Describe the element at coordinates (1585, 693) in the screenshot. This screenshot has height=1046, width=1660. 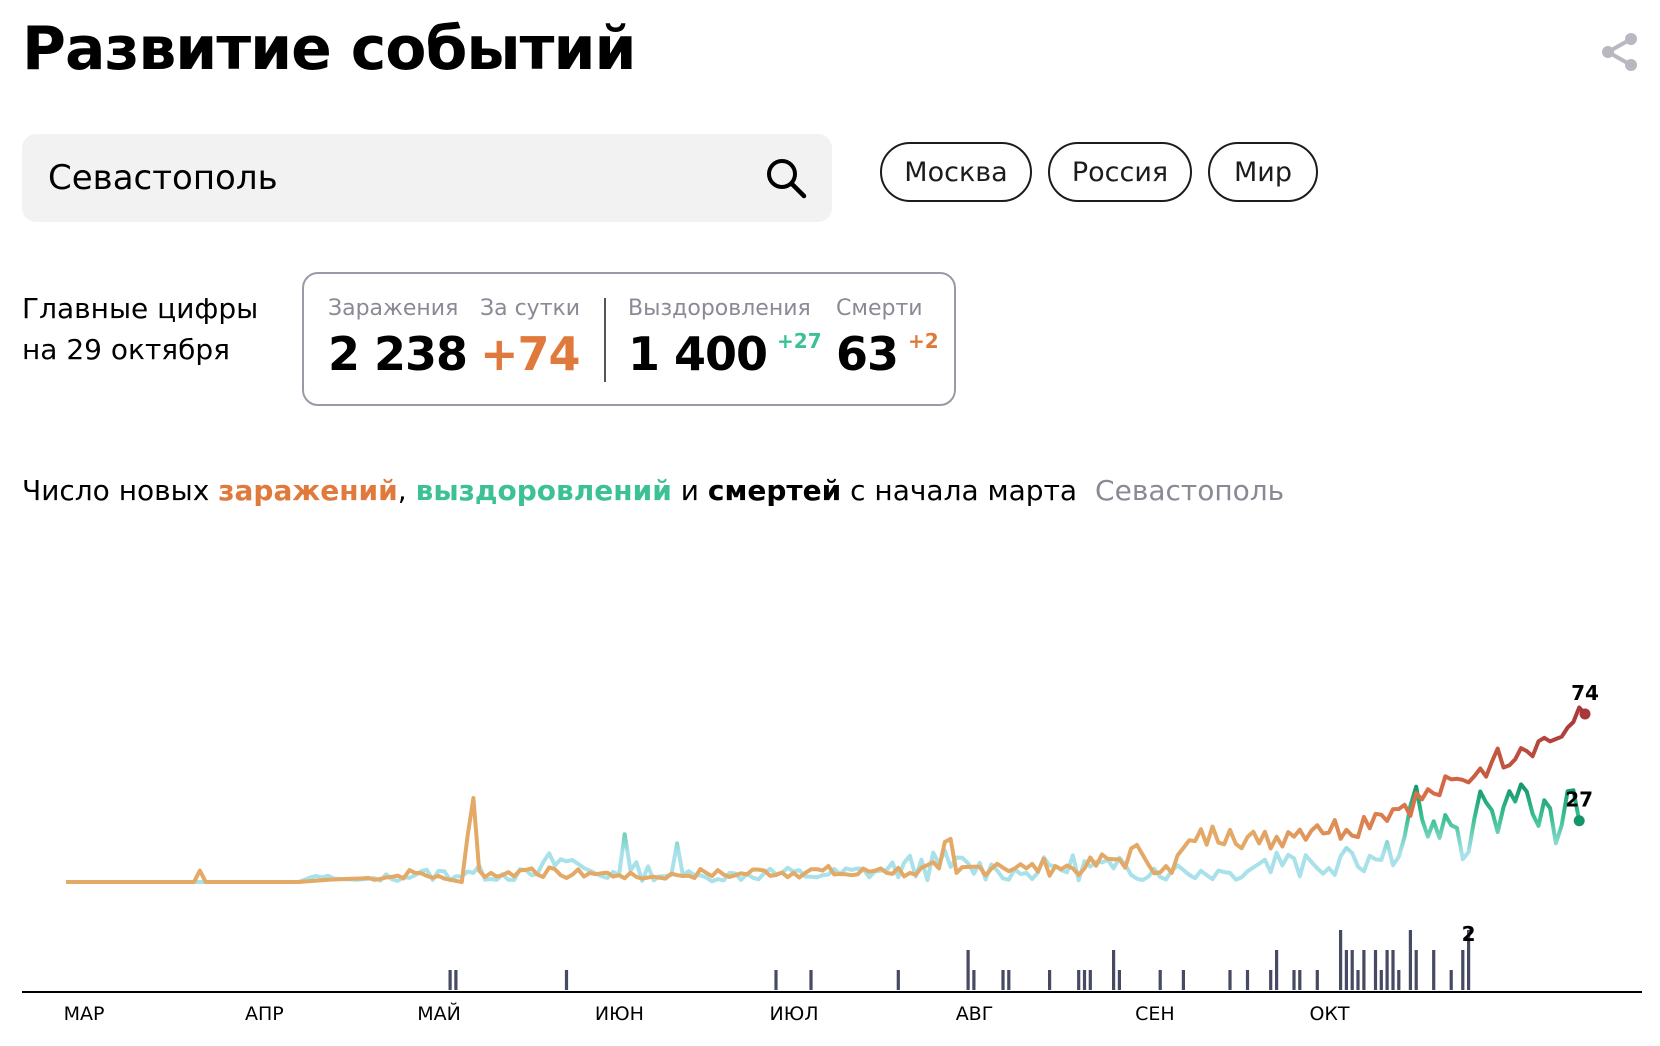
I see `infections-end-label: 74` at that location.